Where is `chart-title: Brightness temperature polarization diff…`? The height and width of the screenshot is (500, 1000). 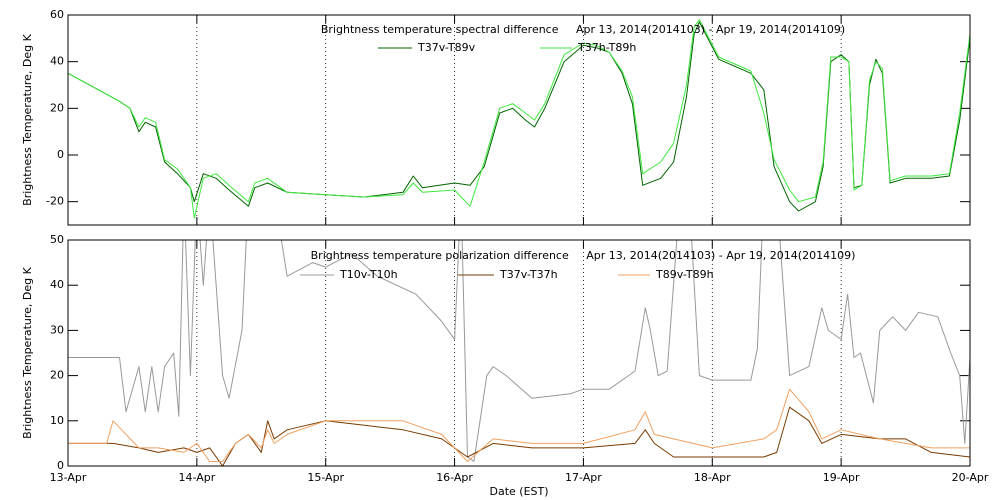
chart-title: Brightness temperature polarization diff… is located at coordinates (583, 255).